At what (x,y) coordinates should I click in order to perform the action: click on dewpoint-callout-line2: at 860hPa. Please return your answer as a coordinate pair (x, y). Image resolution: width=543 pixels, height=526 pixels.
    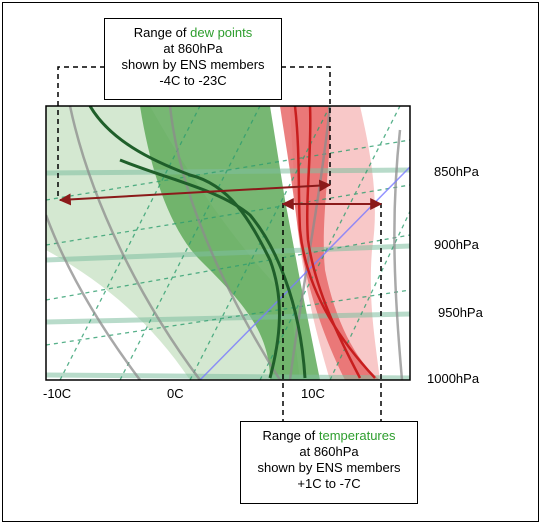
    Looking at the image, I should click on (193, 48).